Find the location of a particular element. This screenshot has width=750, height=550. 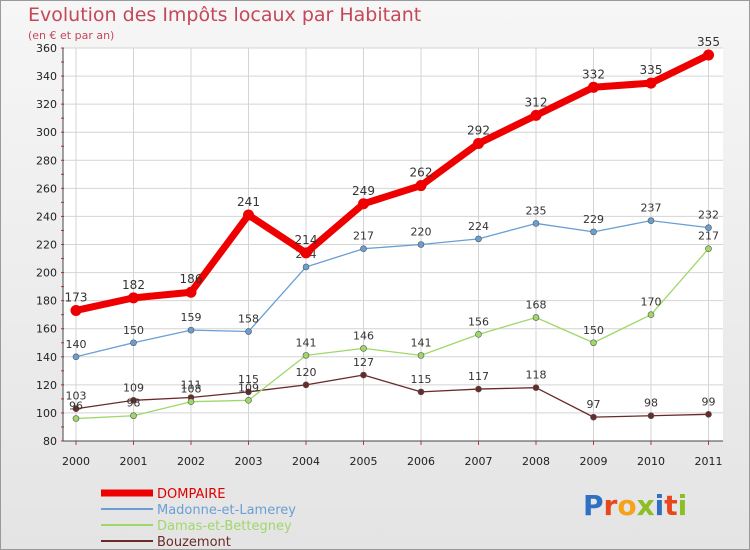

data-label: 109 is located at coordinates (248, 387).